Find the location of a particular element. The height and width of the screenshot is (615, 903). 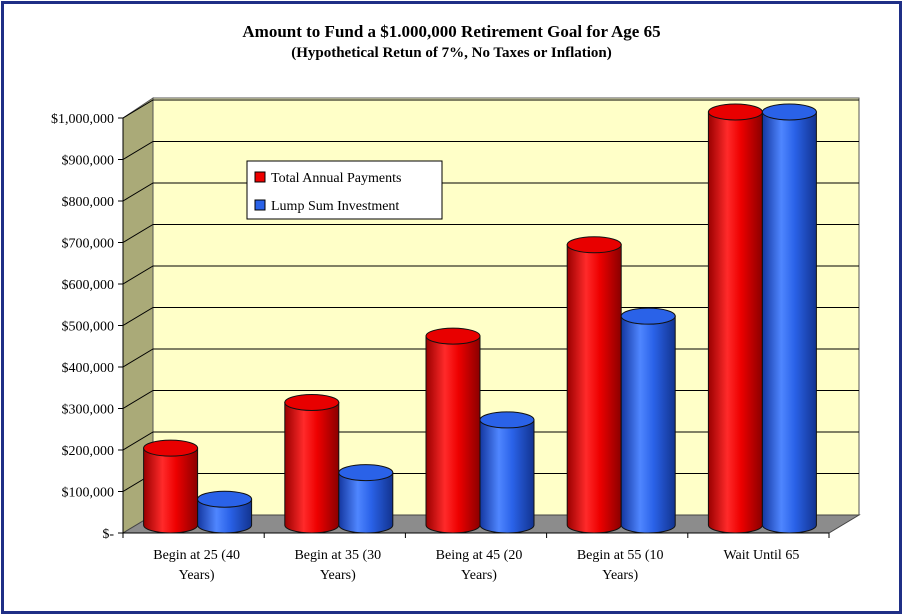

legend: Total Annual Payments Lump Sum Investment is located at coordinates (344, 190).